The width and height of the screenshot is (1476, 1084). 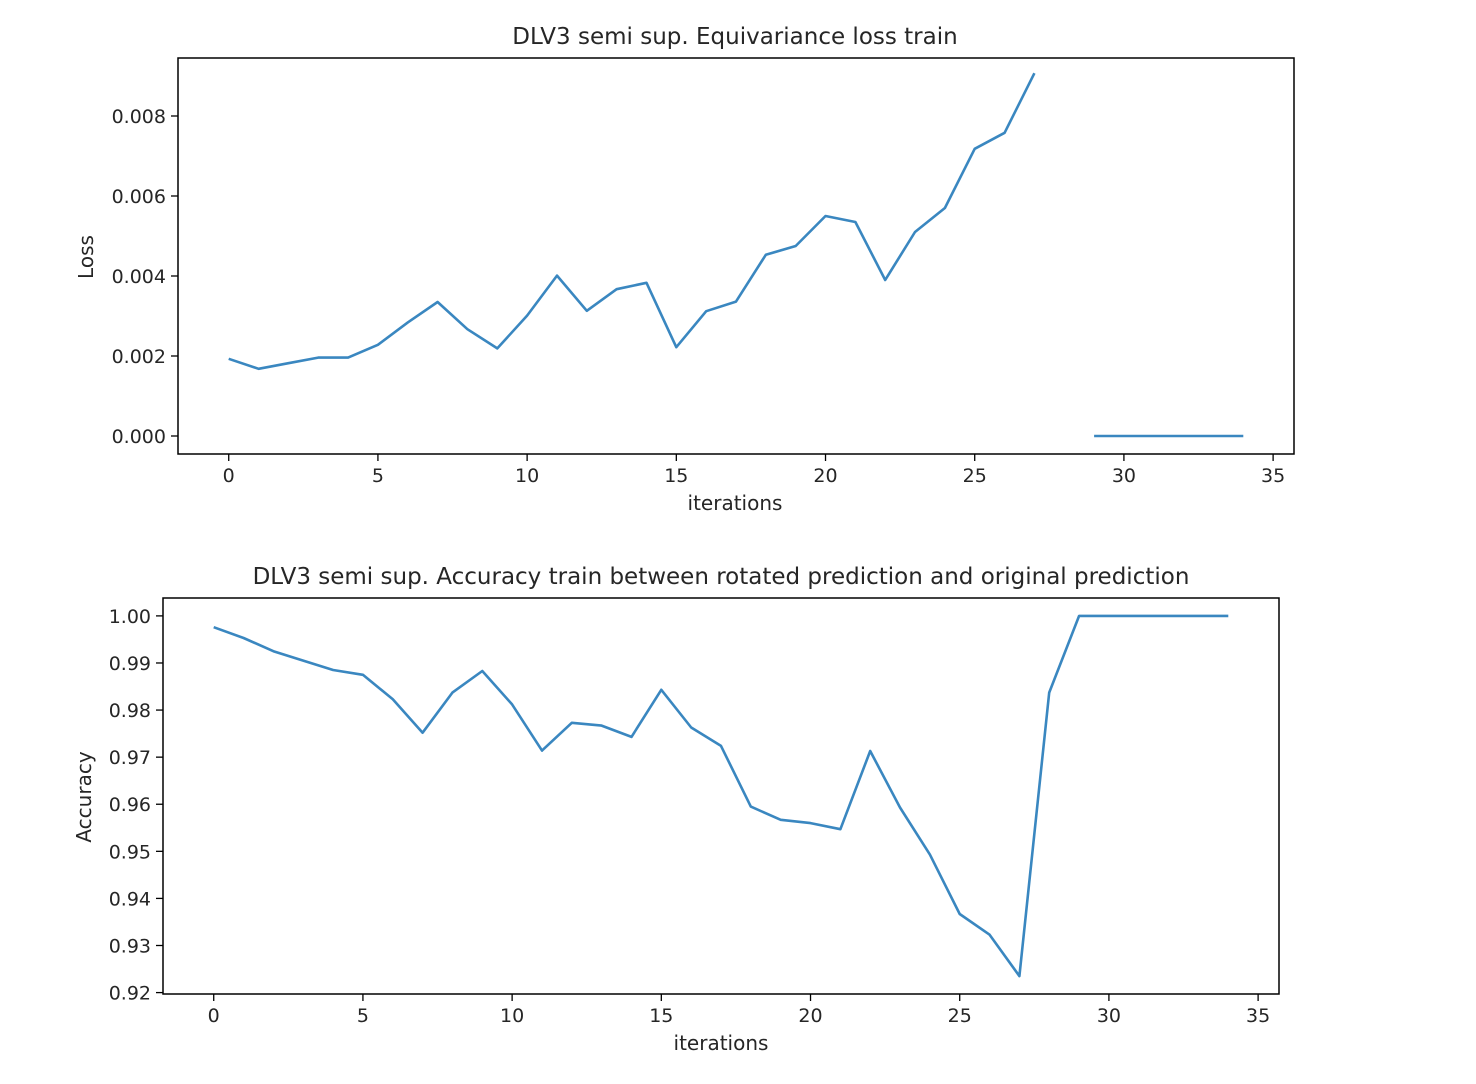 What do you see at coordinates (130, 899) in the screenshot?
I see `y-tick-label: 0.94` at bounding box center [130, 899].